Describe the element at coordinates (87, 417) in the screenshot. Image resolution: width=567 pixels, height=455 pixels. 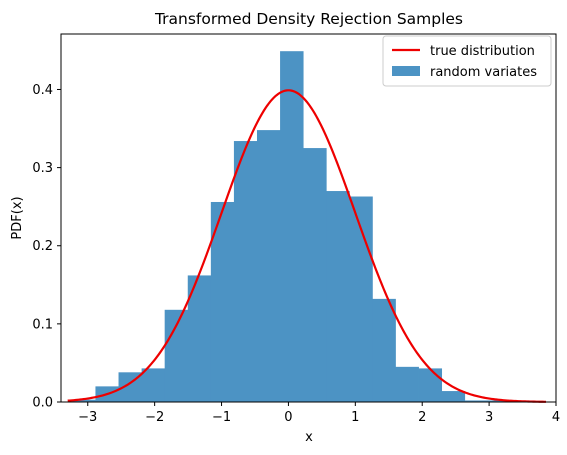
I see `x-tick-label: −3` at that location.